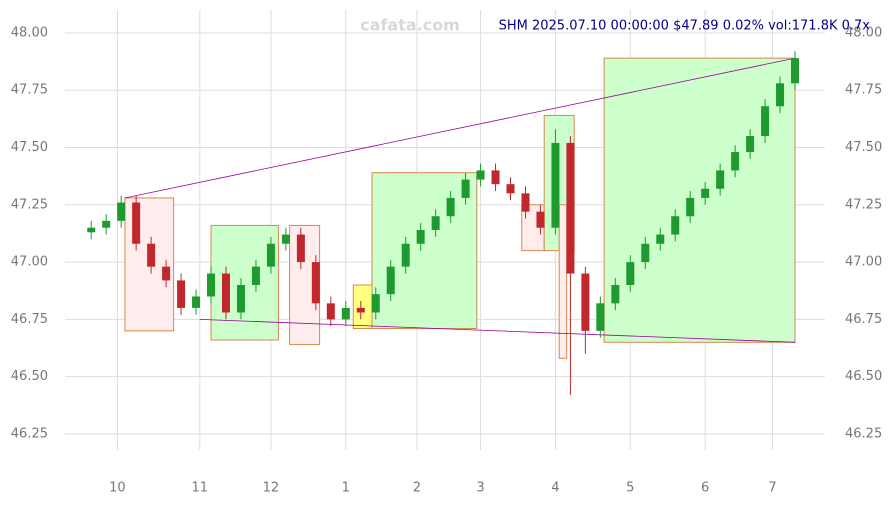 The width and height of the screenshot is (893, 509). I want to click on x-tick-label: 5, so click(630, 488).